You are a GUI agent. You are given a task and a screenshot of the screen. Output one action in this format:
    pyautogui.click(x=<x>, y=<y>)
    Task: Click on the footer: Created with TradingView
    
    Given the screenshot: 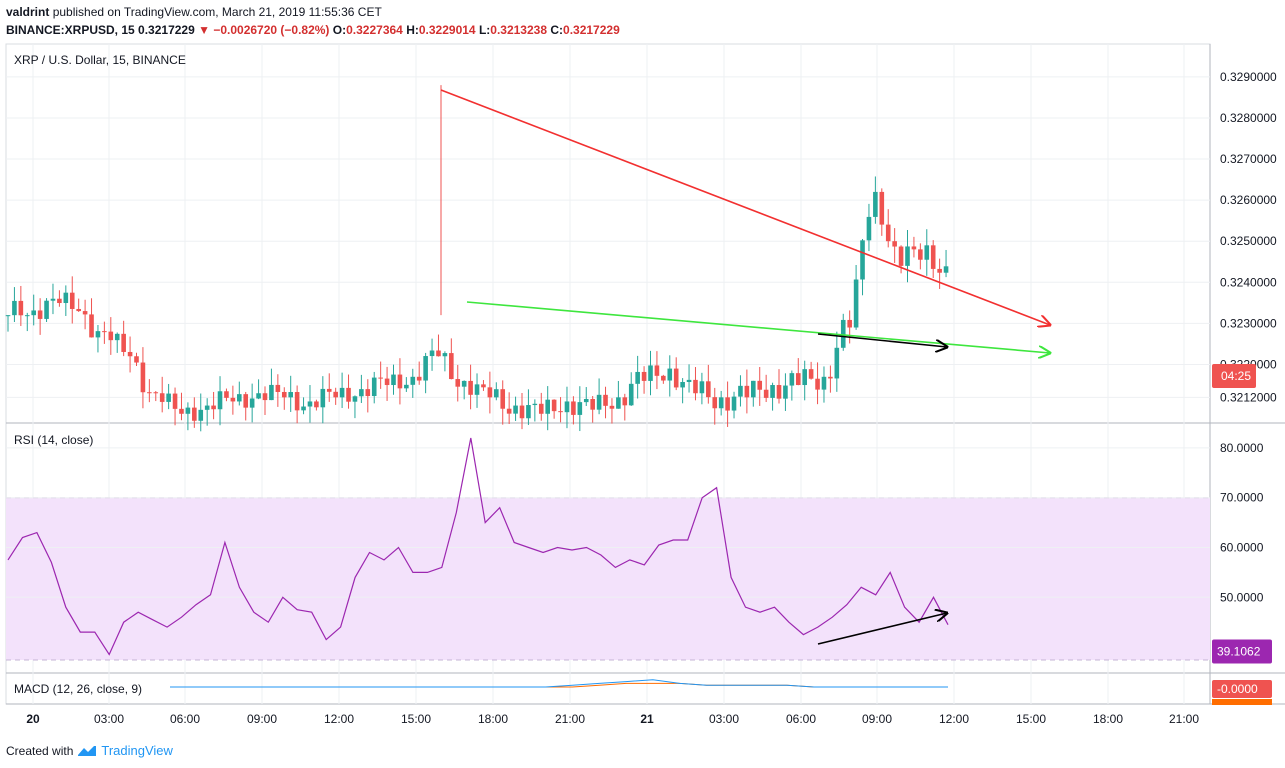 What is the action you would take?
    pyautogui.click(x=89, y=750)
    